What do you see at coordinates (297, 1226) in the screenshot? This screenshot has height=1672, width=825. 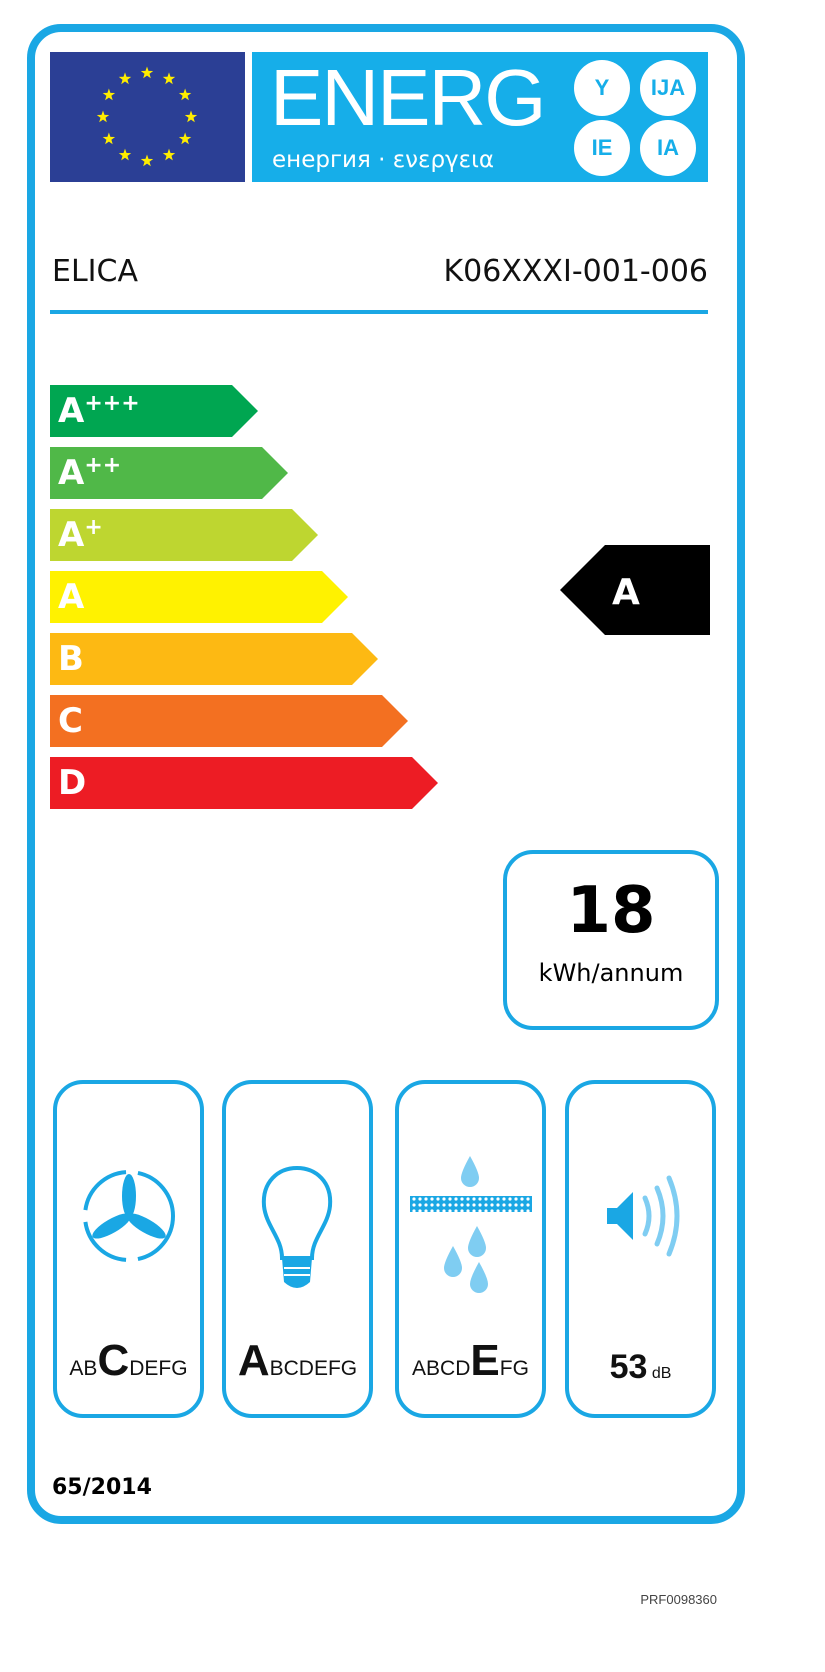 I see `light-bulb-icon` at bounding box center [297, 1226].